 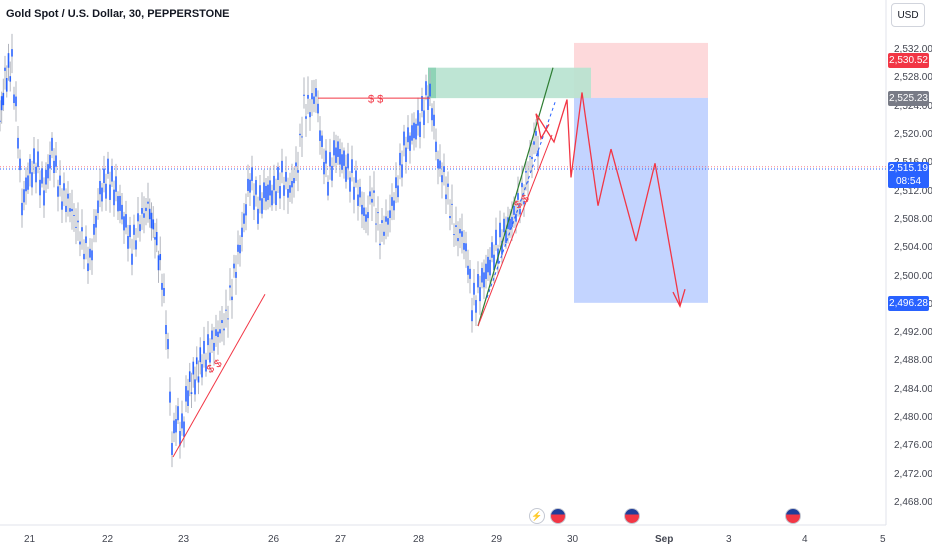 What do you see at coordinates (419, 539) in the screenshot?
I see `x-tick-label: 28` at bounding box center [419, 539].